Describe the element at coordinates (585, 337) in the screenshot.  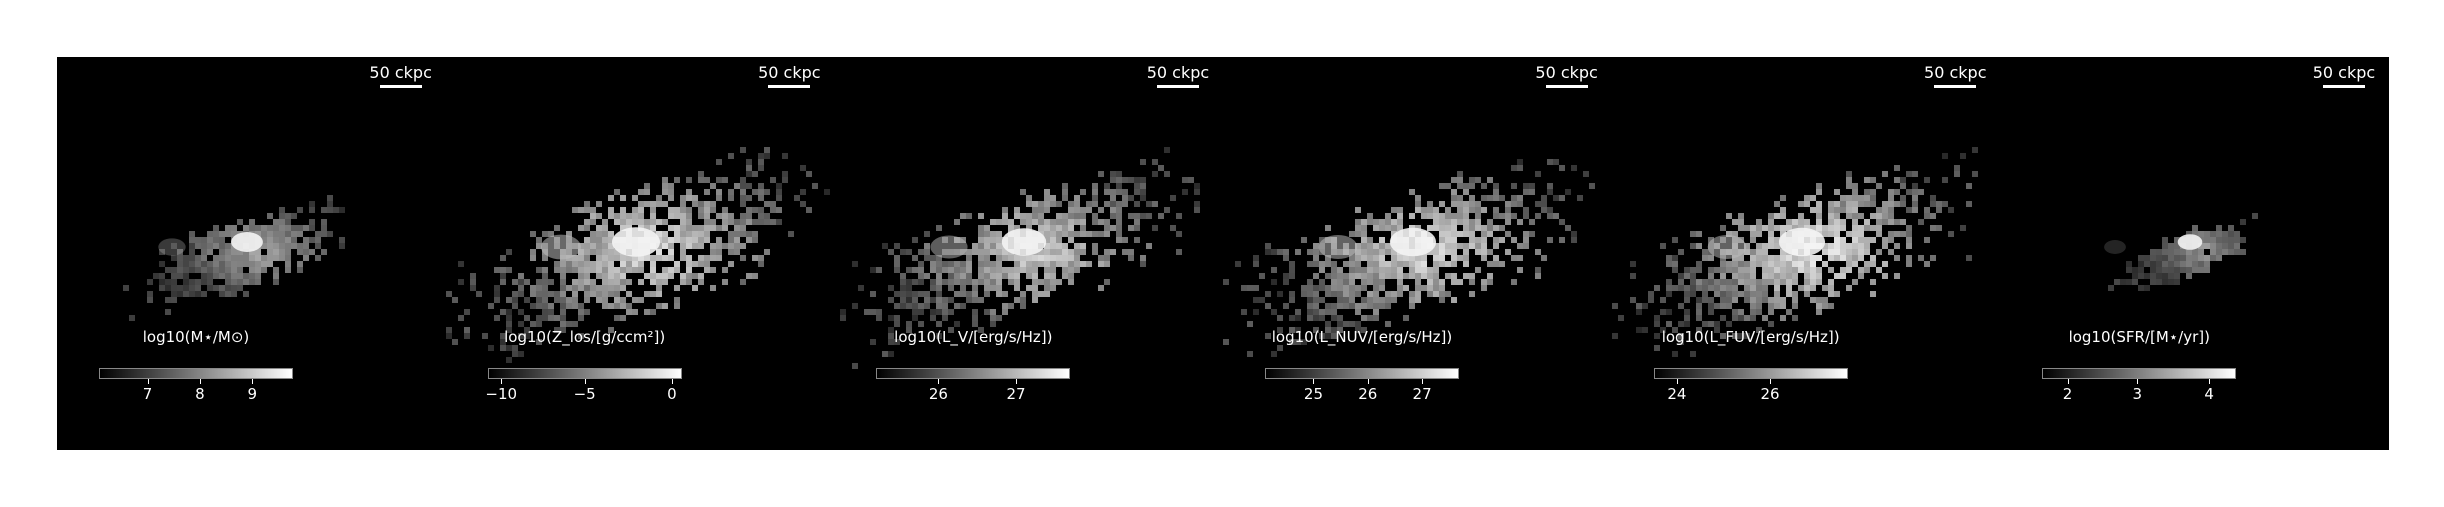
I see `colorbar-label: log10(Z_los/[g/ccm²])` at that location.